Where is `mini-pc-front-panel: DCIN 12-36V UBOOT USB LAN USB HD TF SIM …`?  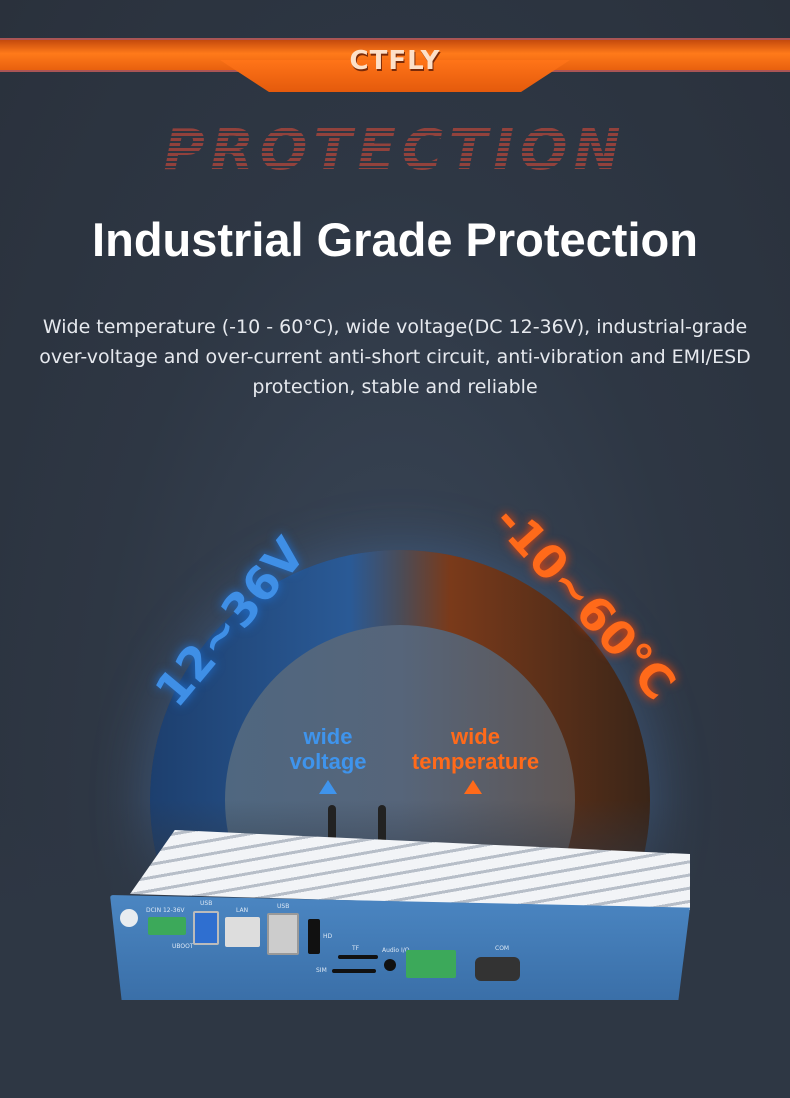 mini-pc-front-panel: DCIN 12-36V UBOOT USB LAN USB HD TF SIM … is located at coordinates (400, 947).